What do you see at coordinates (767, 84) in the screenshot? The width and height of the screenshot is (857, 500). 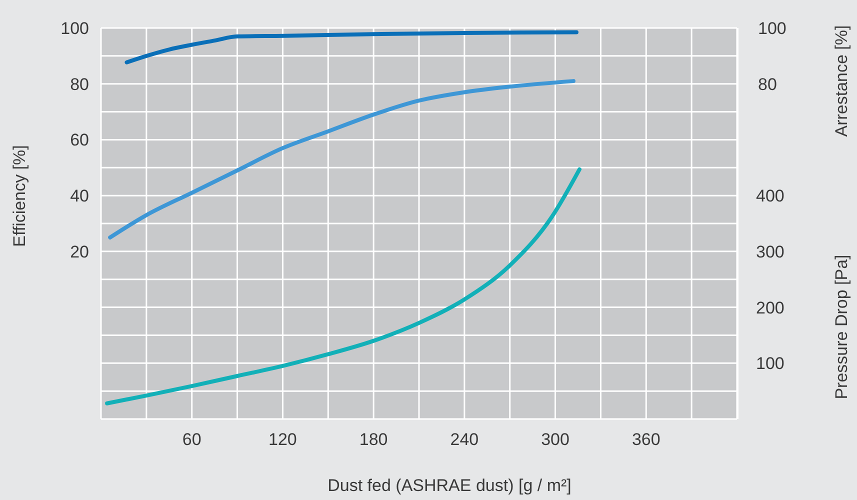 I see `y3-tick-label: 80` at bounding box center [767, 84].